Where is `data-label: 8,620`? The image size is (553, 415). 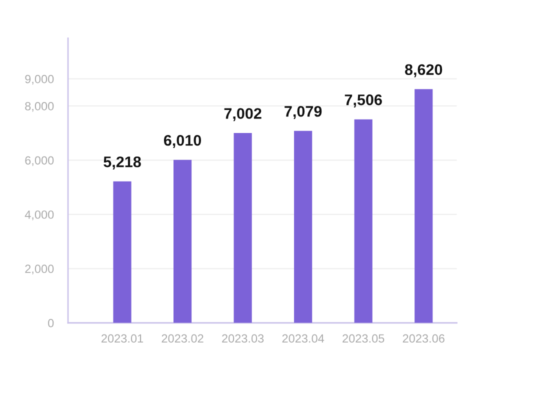 data-label: 8,620 is located at coordinates (423, 71).